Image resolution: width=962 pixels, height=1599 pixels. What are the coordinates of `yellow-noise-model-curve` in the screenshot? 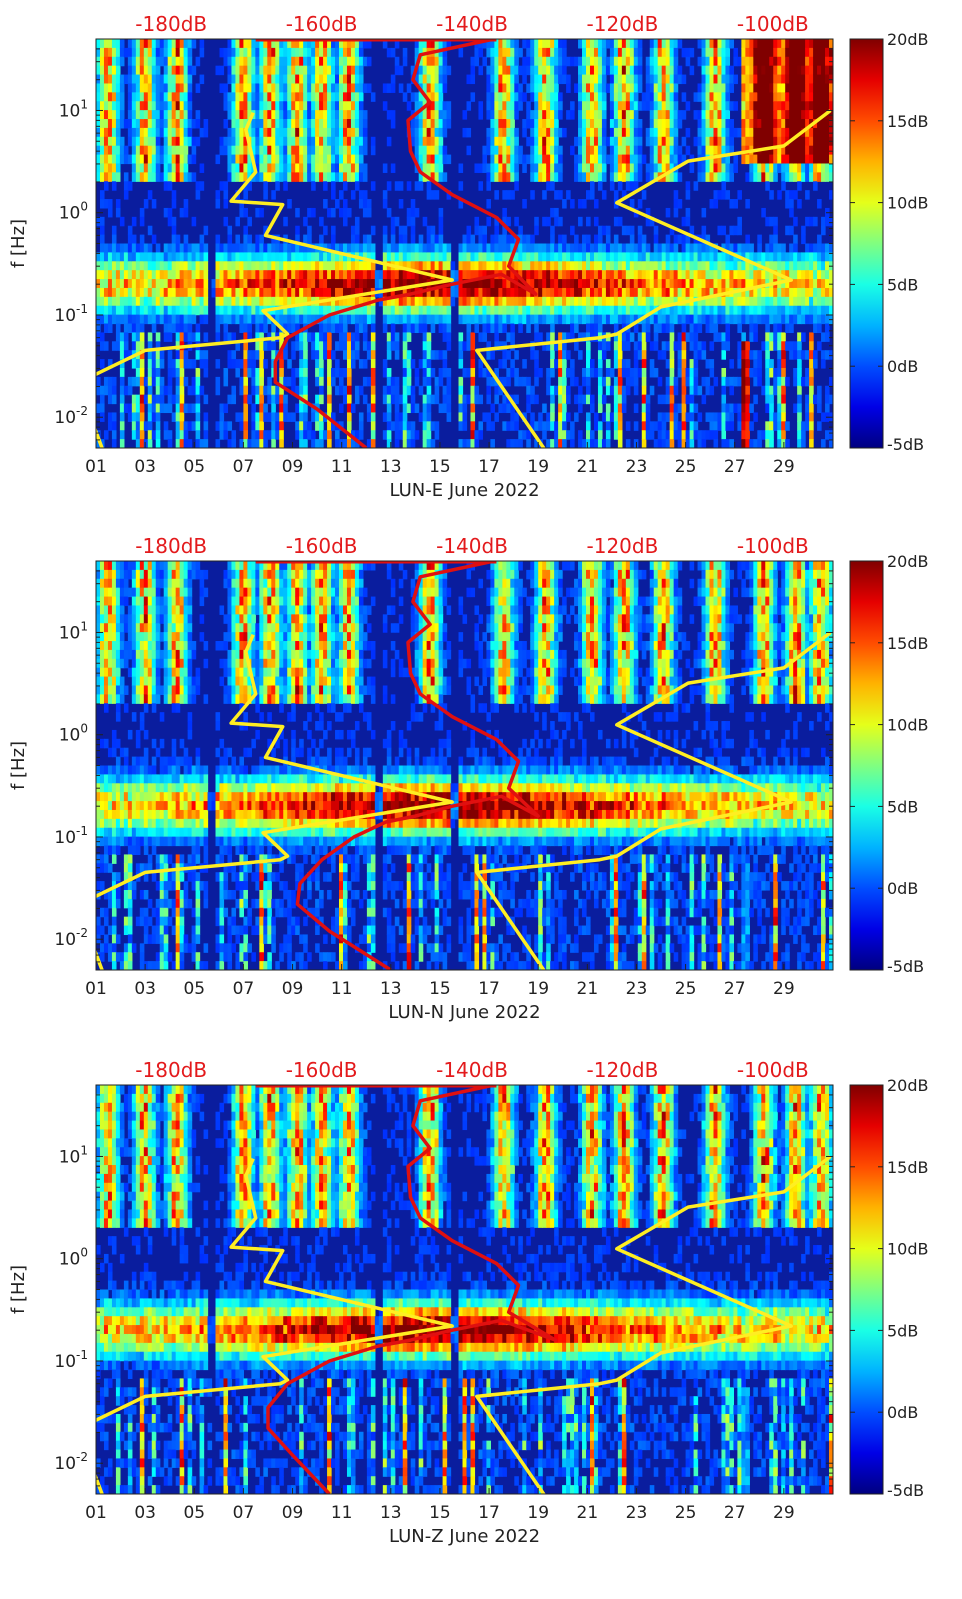 It's located at (275, 802).